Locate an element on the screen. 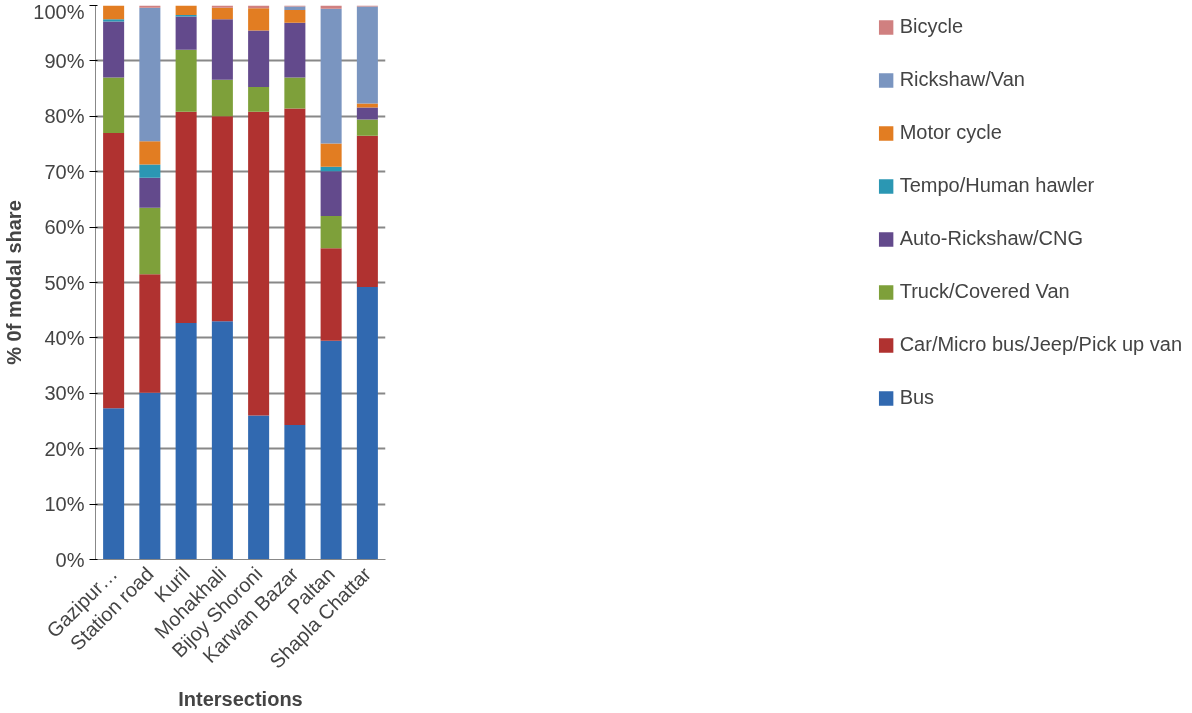  y-tick-label: 60% is located at coordinates (64, 227).